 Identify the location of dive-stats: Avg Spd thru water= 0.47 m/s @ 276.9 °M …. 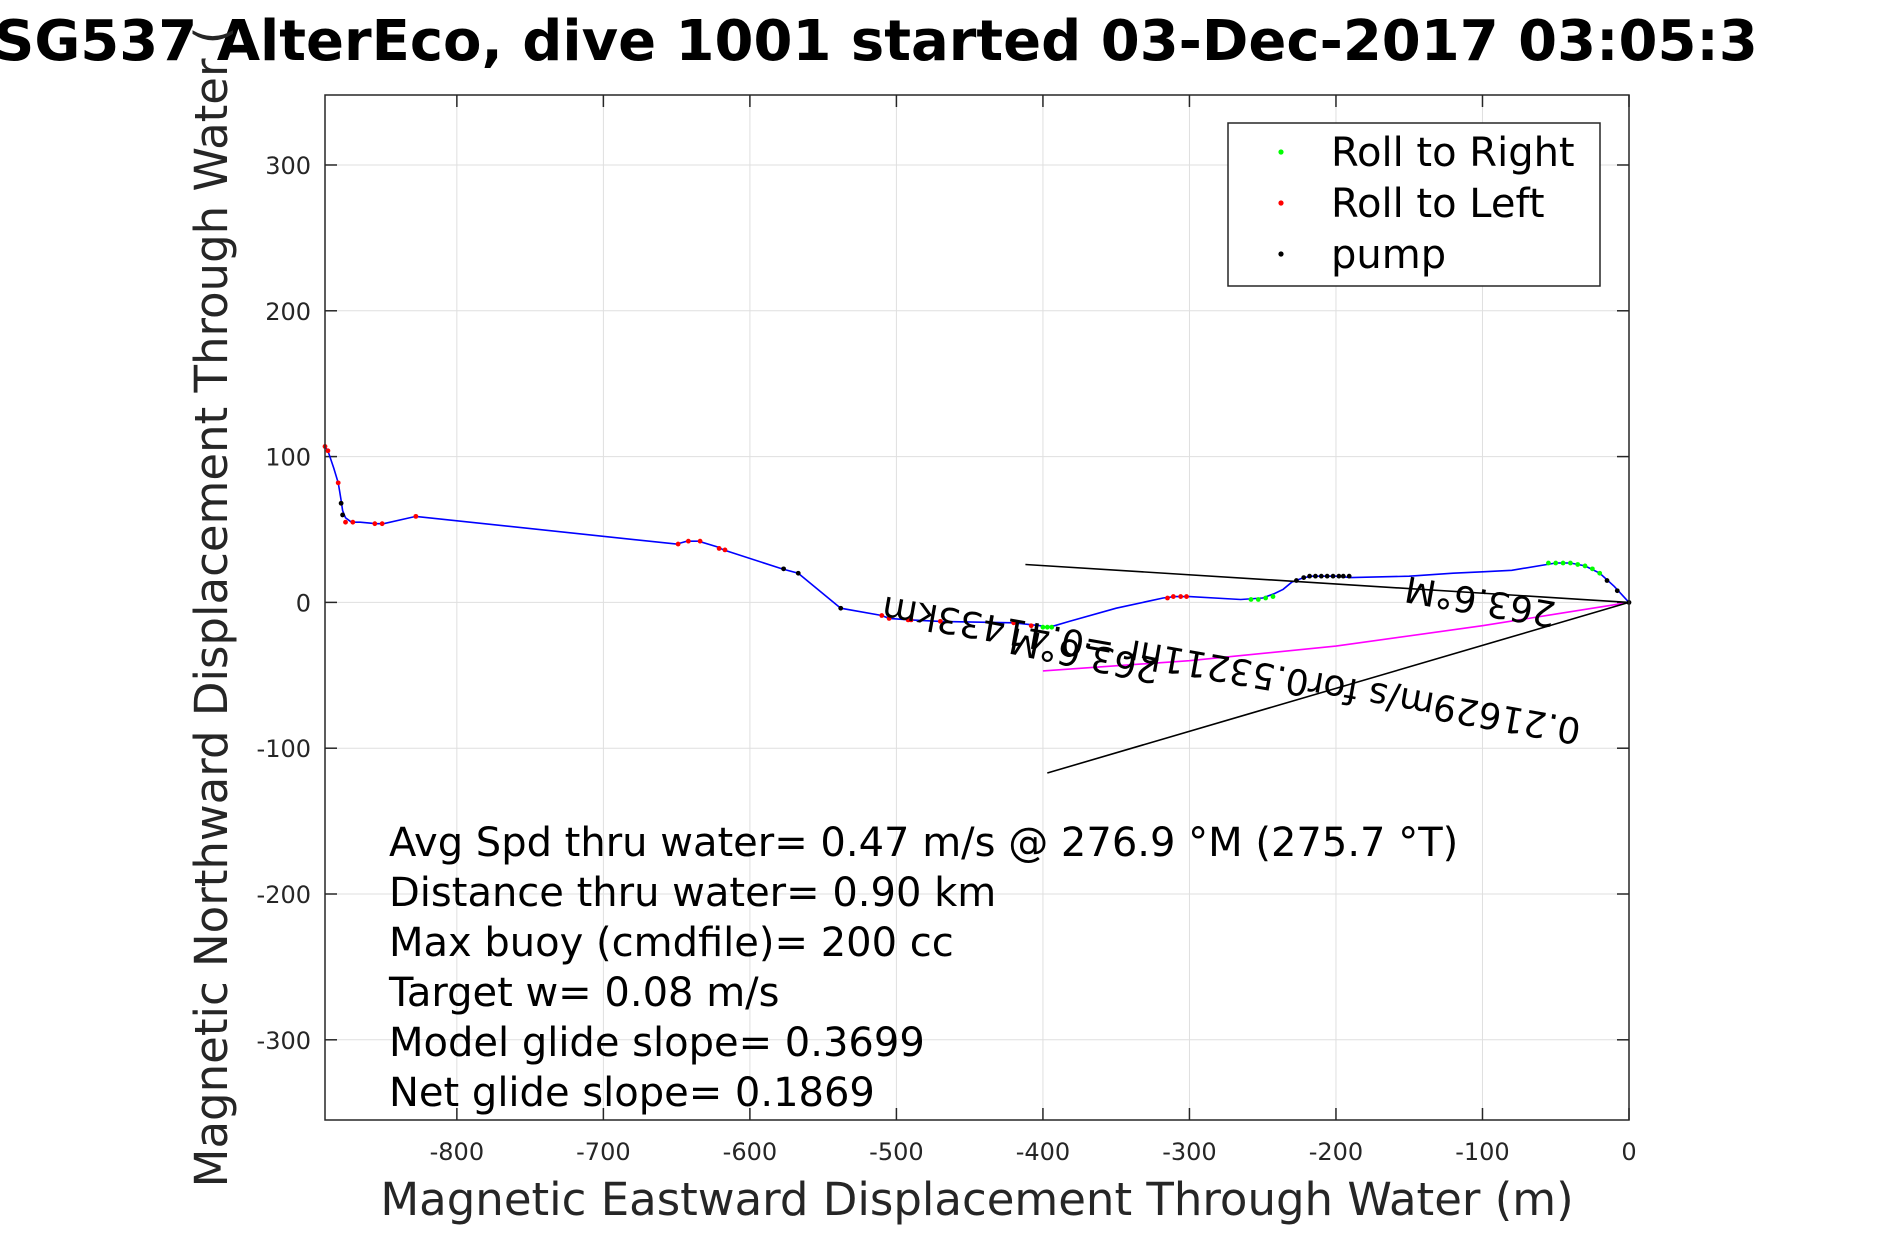
(923, 968).